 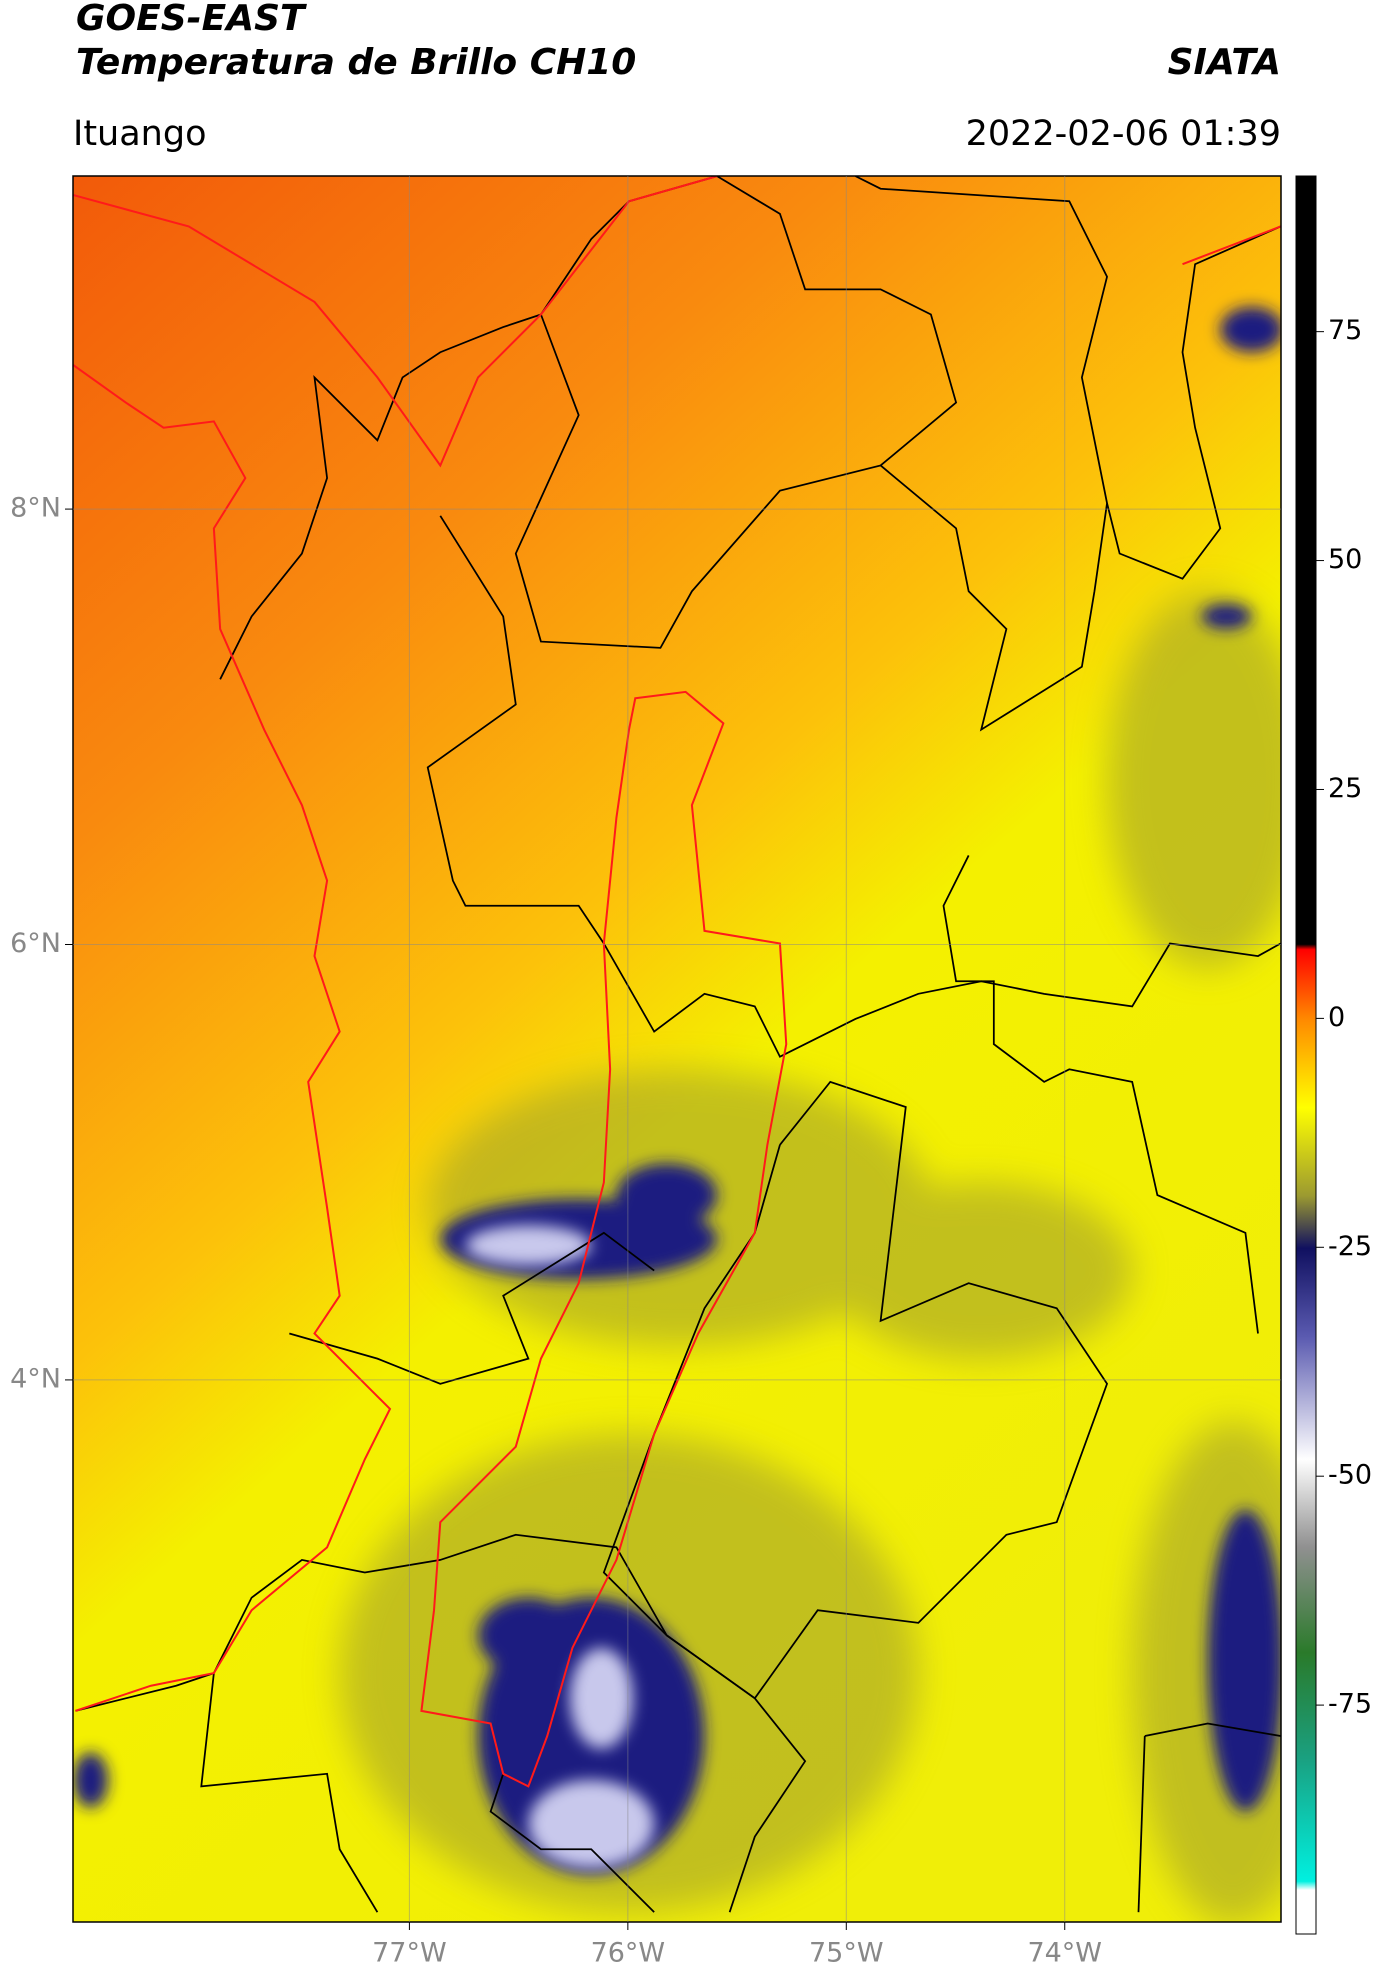 I want to click on colorbar-tick-label: 50, so click(x=1345, y=559).